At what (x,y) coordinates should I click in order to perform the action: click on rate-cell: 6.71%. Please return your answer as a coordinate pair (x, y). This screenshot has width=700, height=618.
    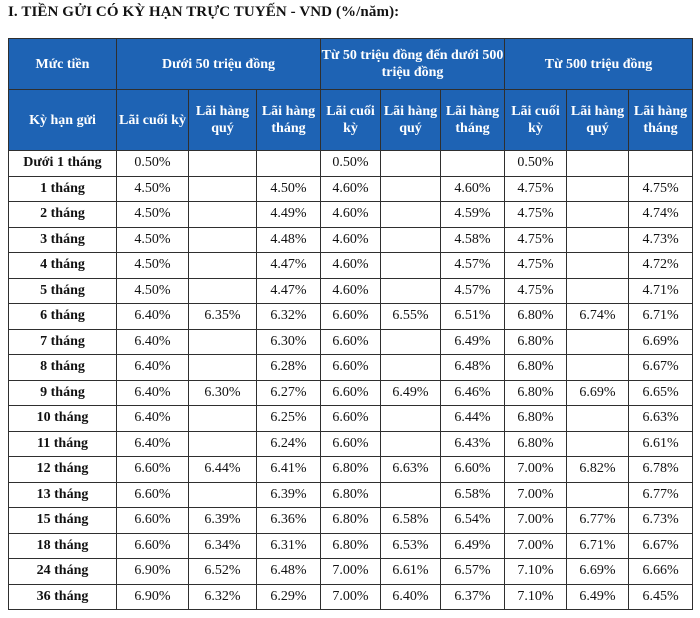
    Looking at the image, I should click on (661, 316).